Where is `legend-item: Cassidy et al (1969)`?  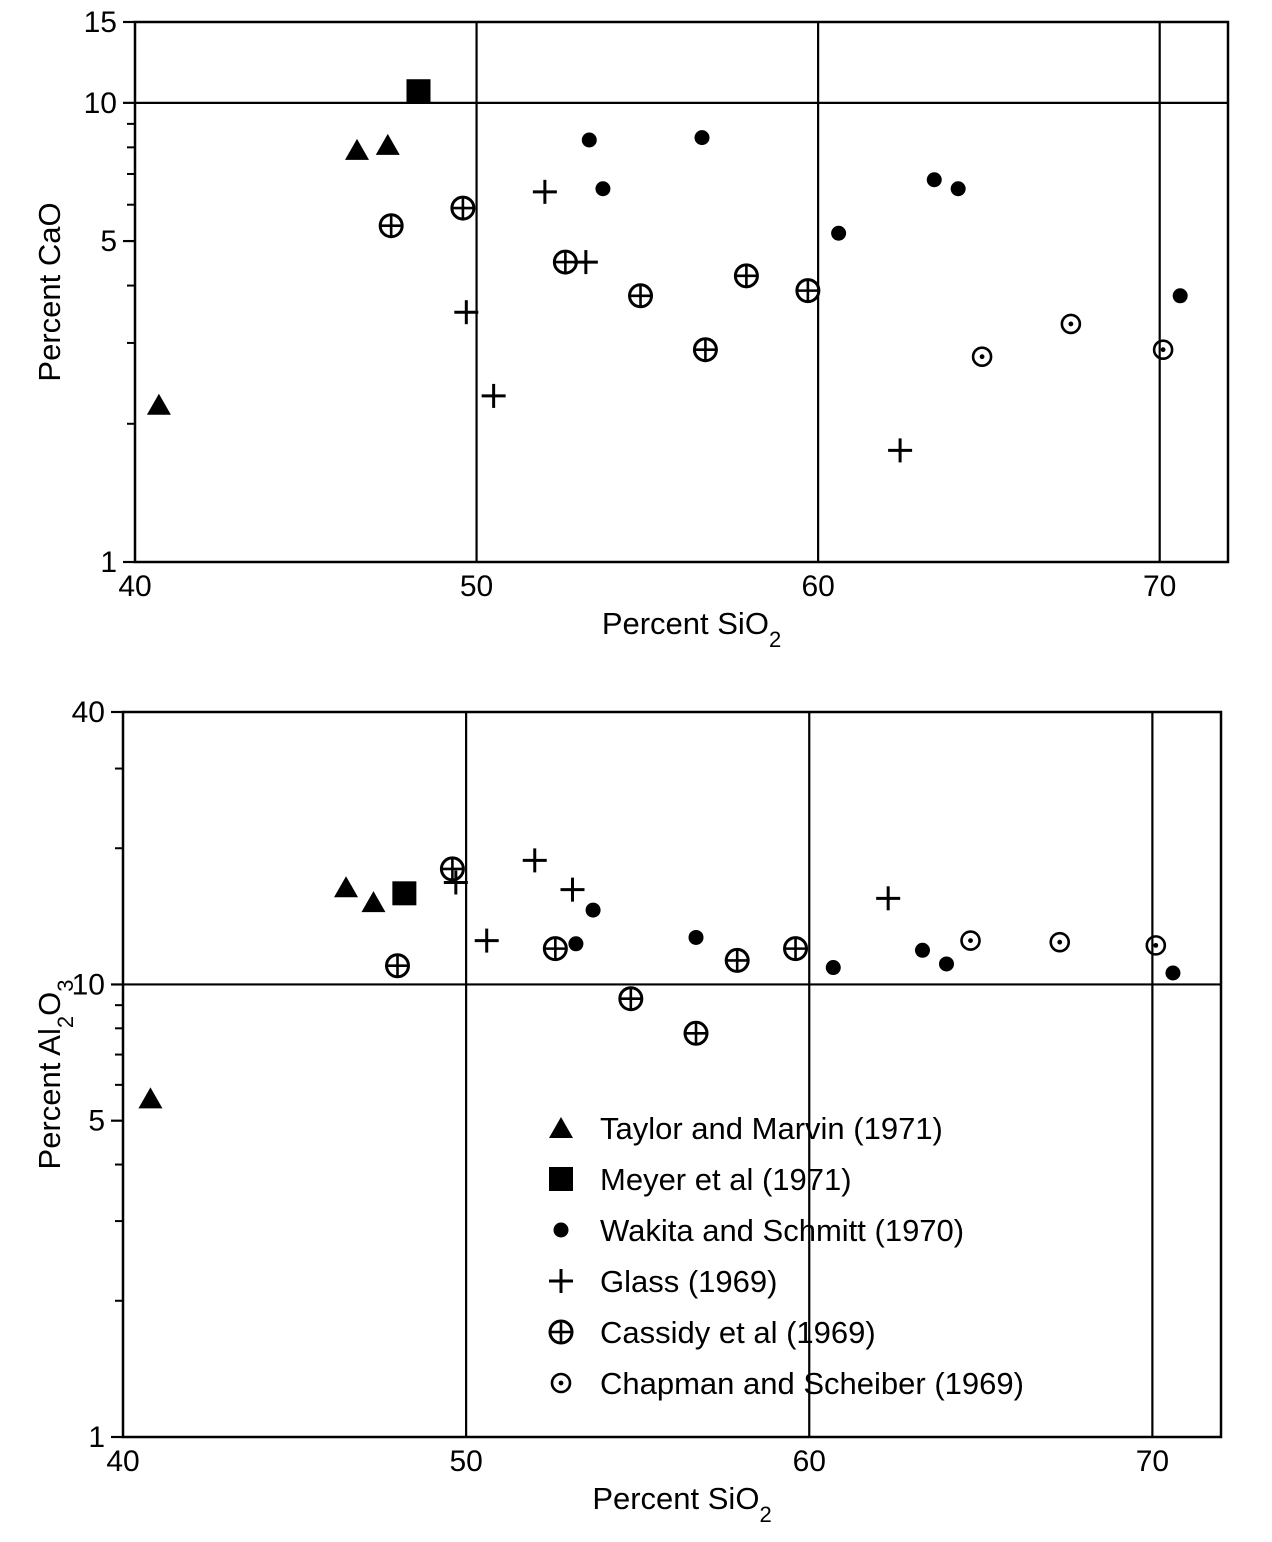
legend-item: Cassidy et al (1969) is located at coordinates (712, 1332).